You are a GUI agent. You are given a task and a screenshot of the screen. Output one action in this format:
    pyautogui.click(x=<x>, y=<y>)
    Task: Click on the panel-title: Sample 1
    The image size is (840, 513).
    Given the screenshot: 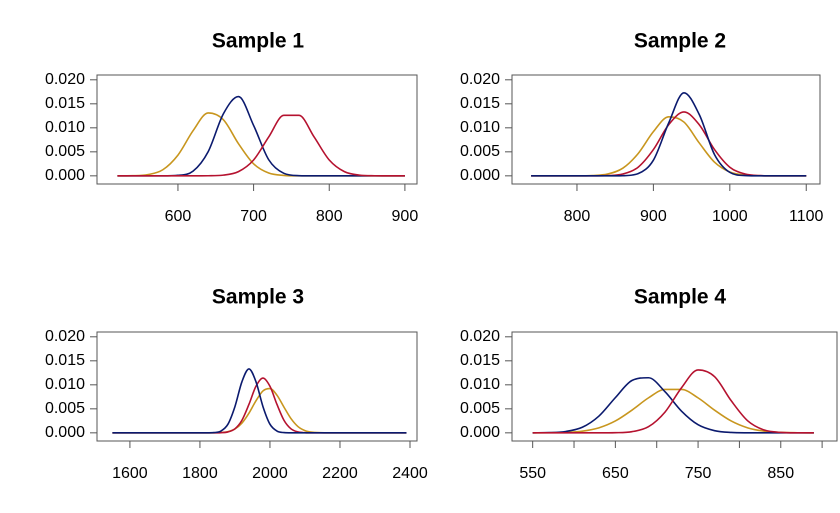 What is the action you would take?
    pyautogui.click(x=258, y=41)
    